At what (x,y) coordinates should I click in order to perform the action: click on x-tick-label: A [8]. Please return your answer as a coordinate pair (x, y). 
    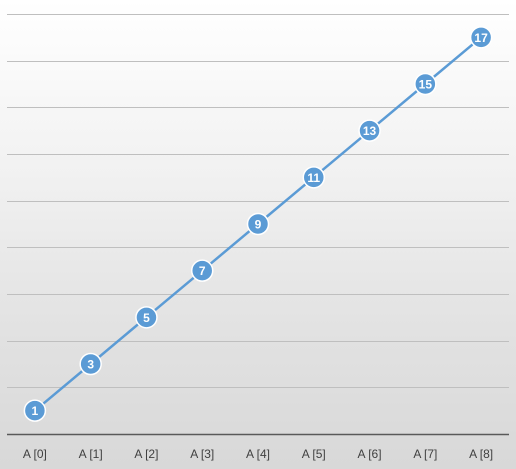
    Looking at the image, I should click on (481, 454).